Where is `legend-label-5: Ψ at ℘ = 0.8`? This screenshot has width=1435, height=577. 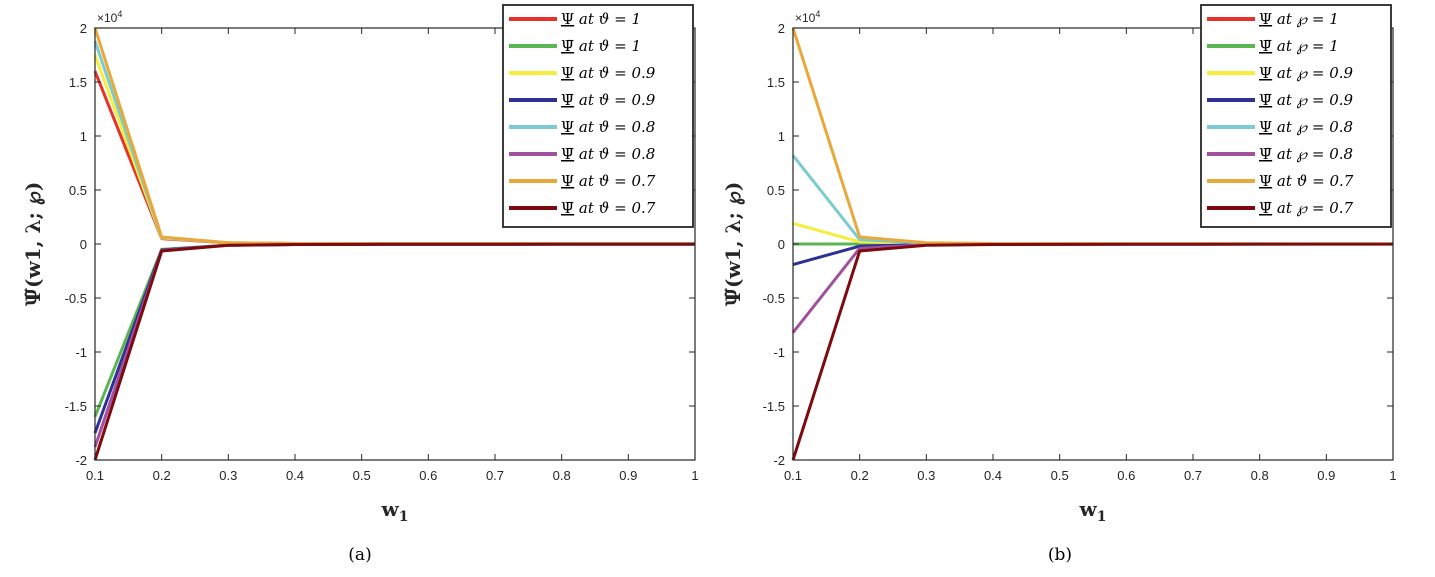 legend-label-5: Ψ at ℘ = 0.8 is located at coordinates (1306, 127).